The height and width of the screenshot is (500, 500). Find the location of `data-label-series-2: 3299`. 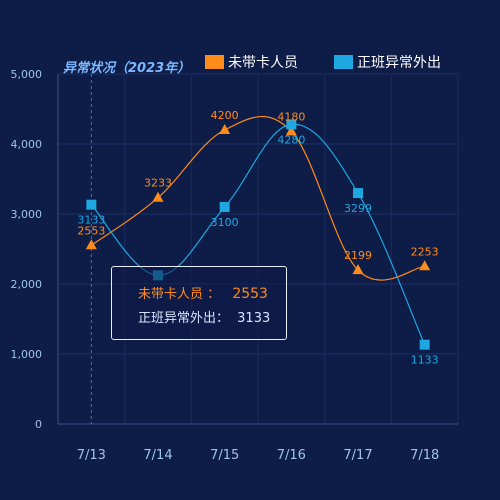

data-label-series-2: 3299 is located at coordinates (358, 208).